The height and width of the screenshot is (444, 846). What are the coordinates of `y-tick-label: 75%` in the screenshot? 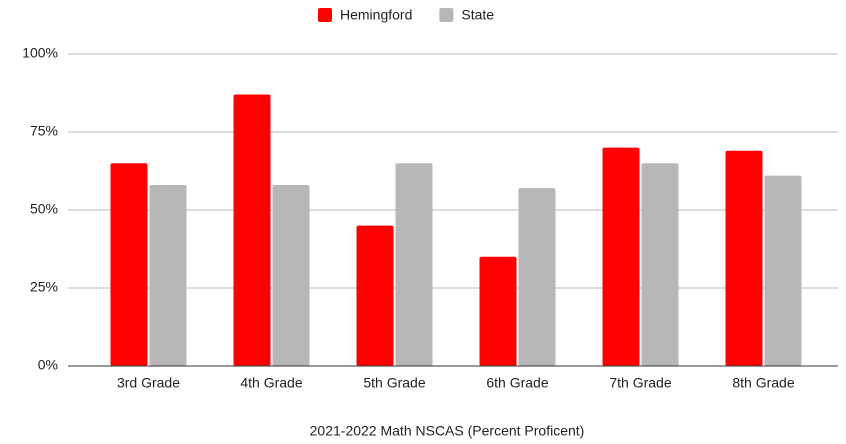 It's located at (44, 131).